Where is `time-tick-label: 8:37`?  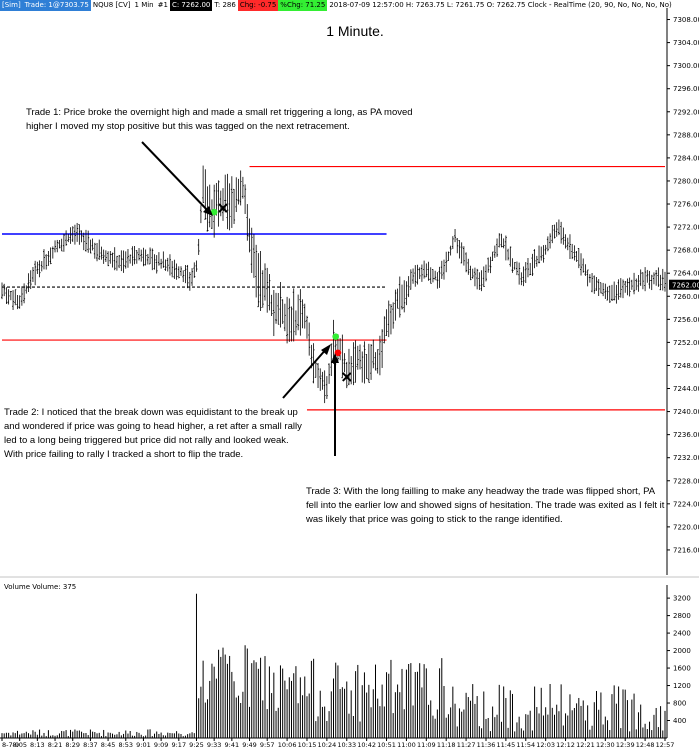 time-tick-label: 8:37 is located at coordinates (90, 745).